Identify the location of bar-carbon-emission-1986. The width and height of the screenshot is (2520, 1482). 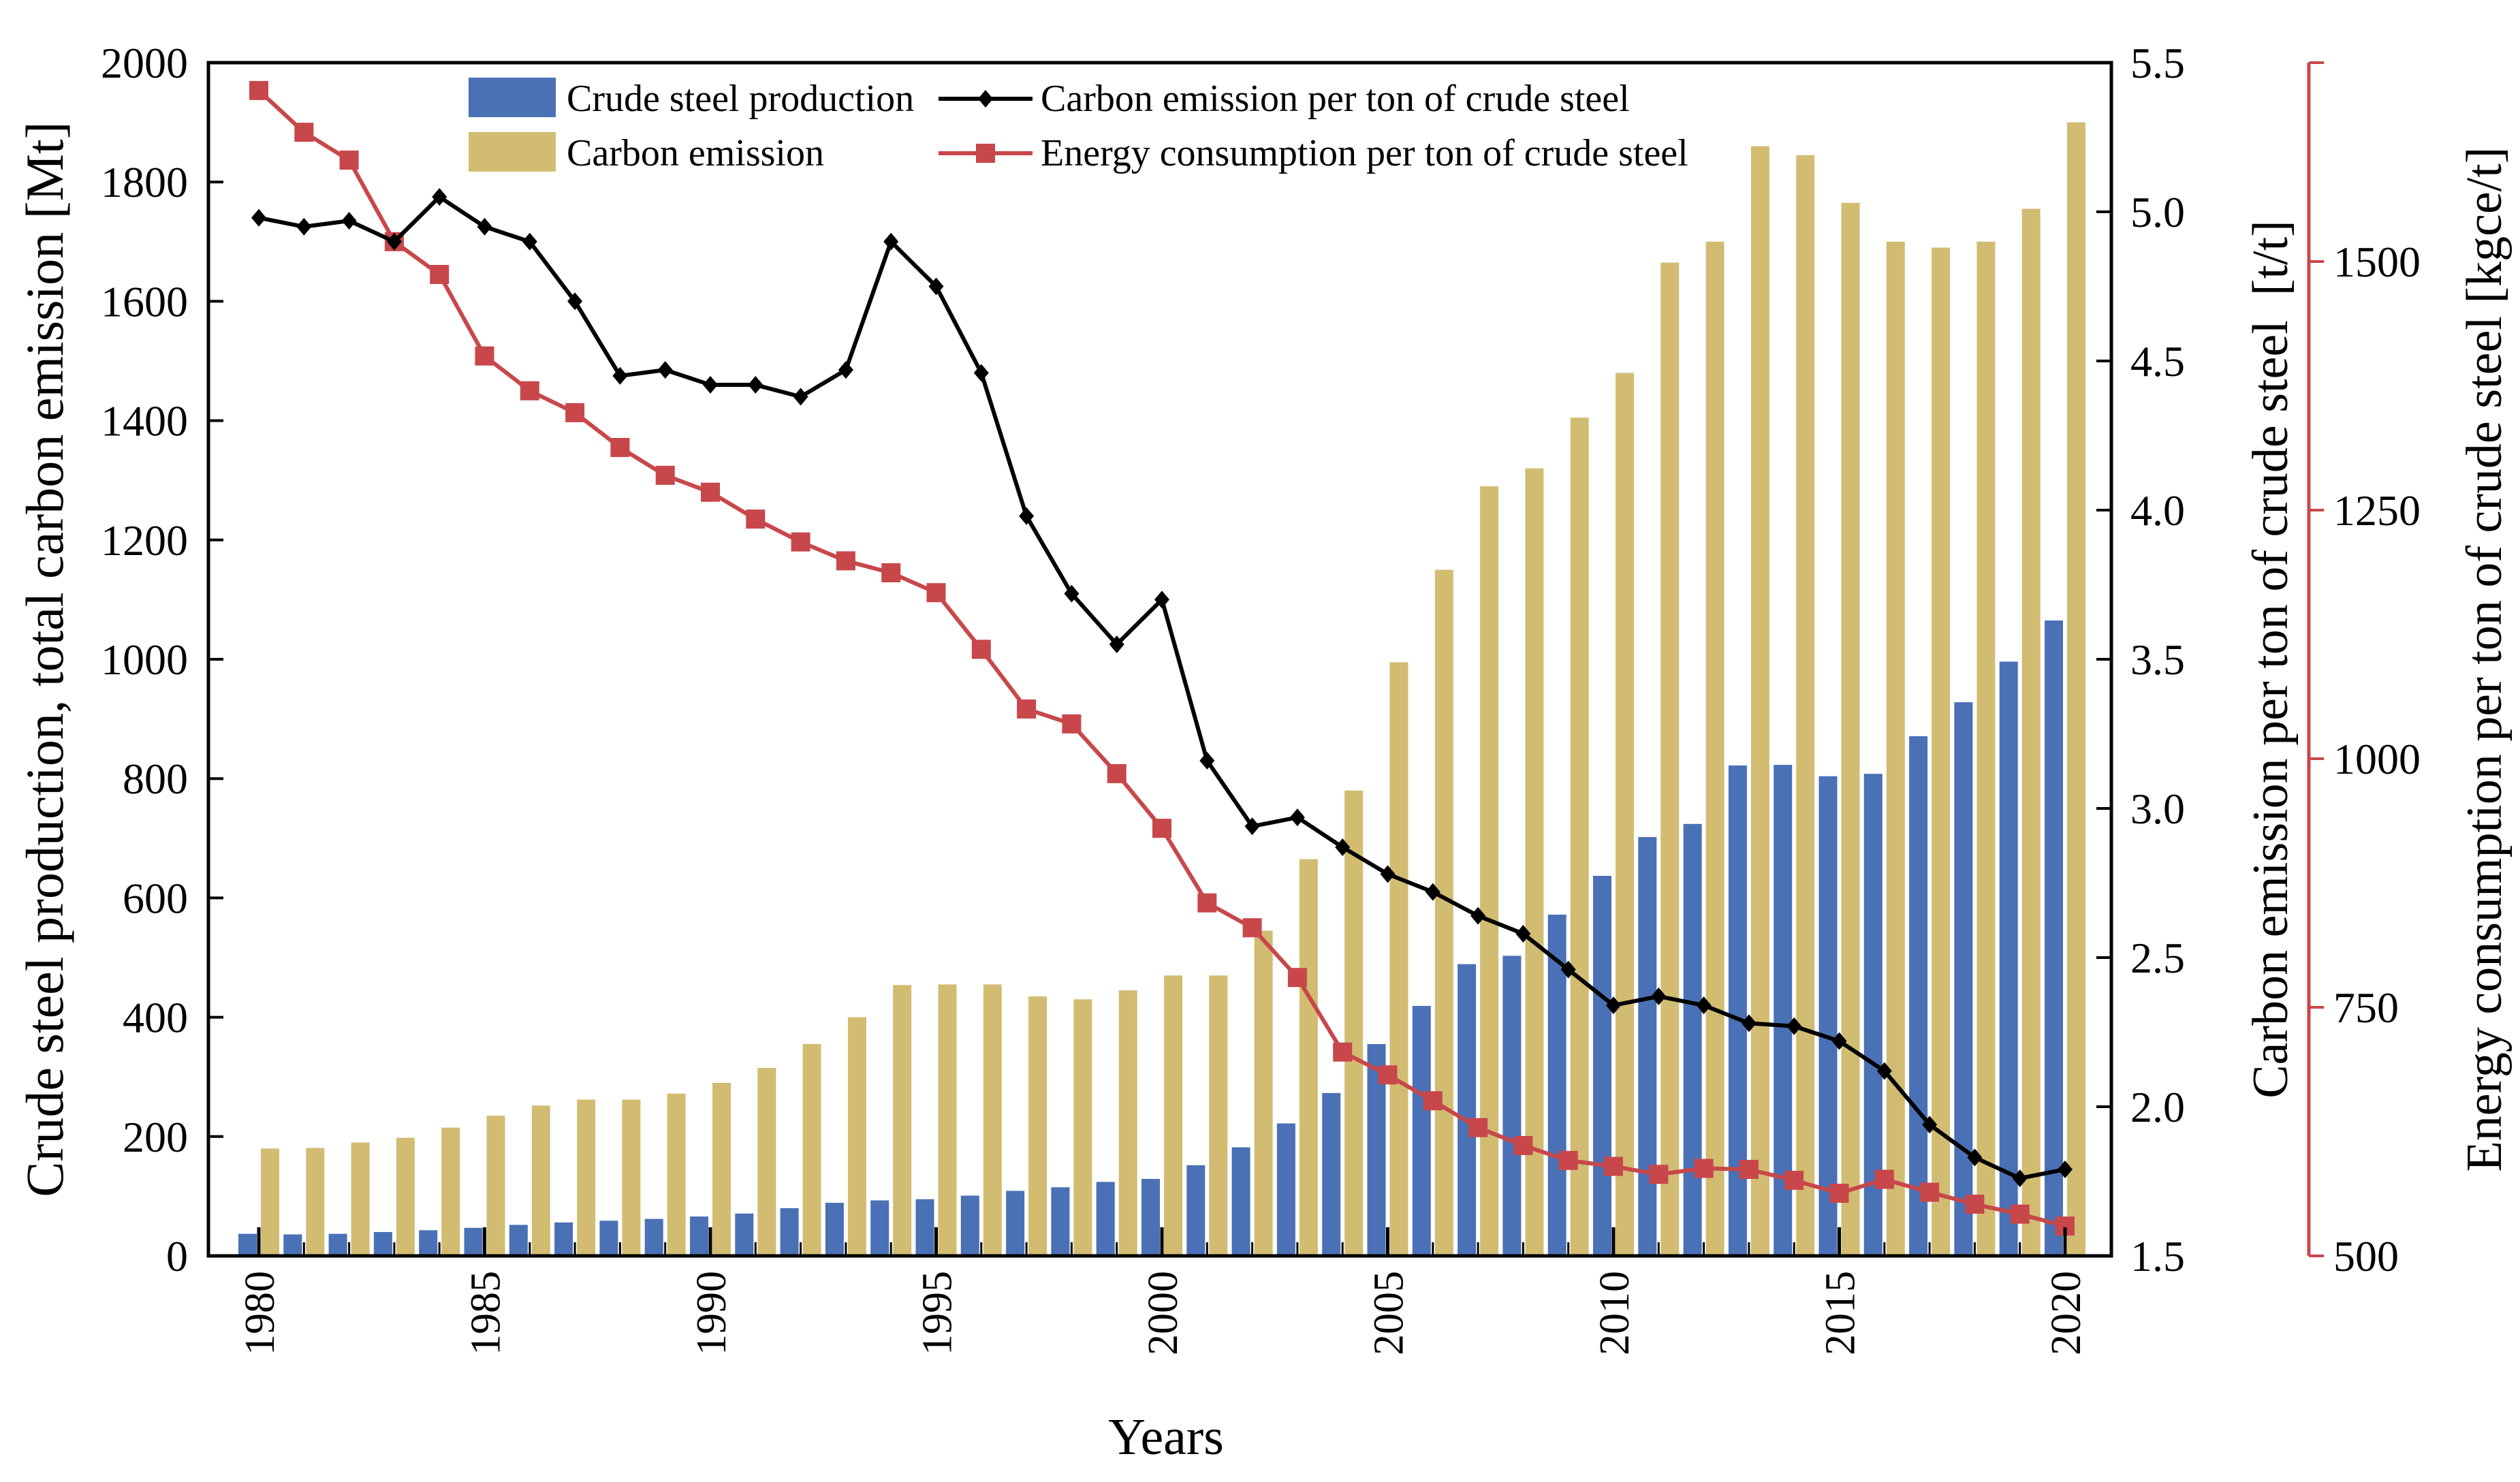
(540, 1180).